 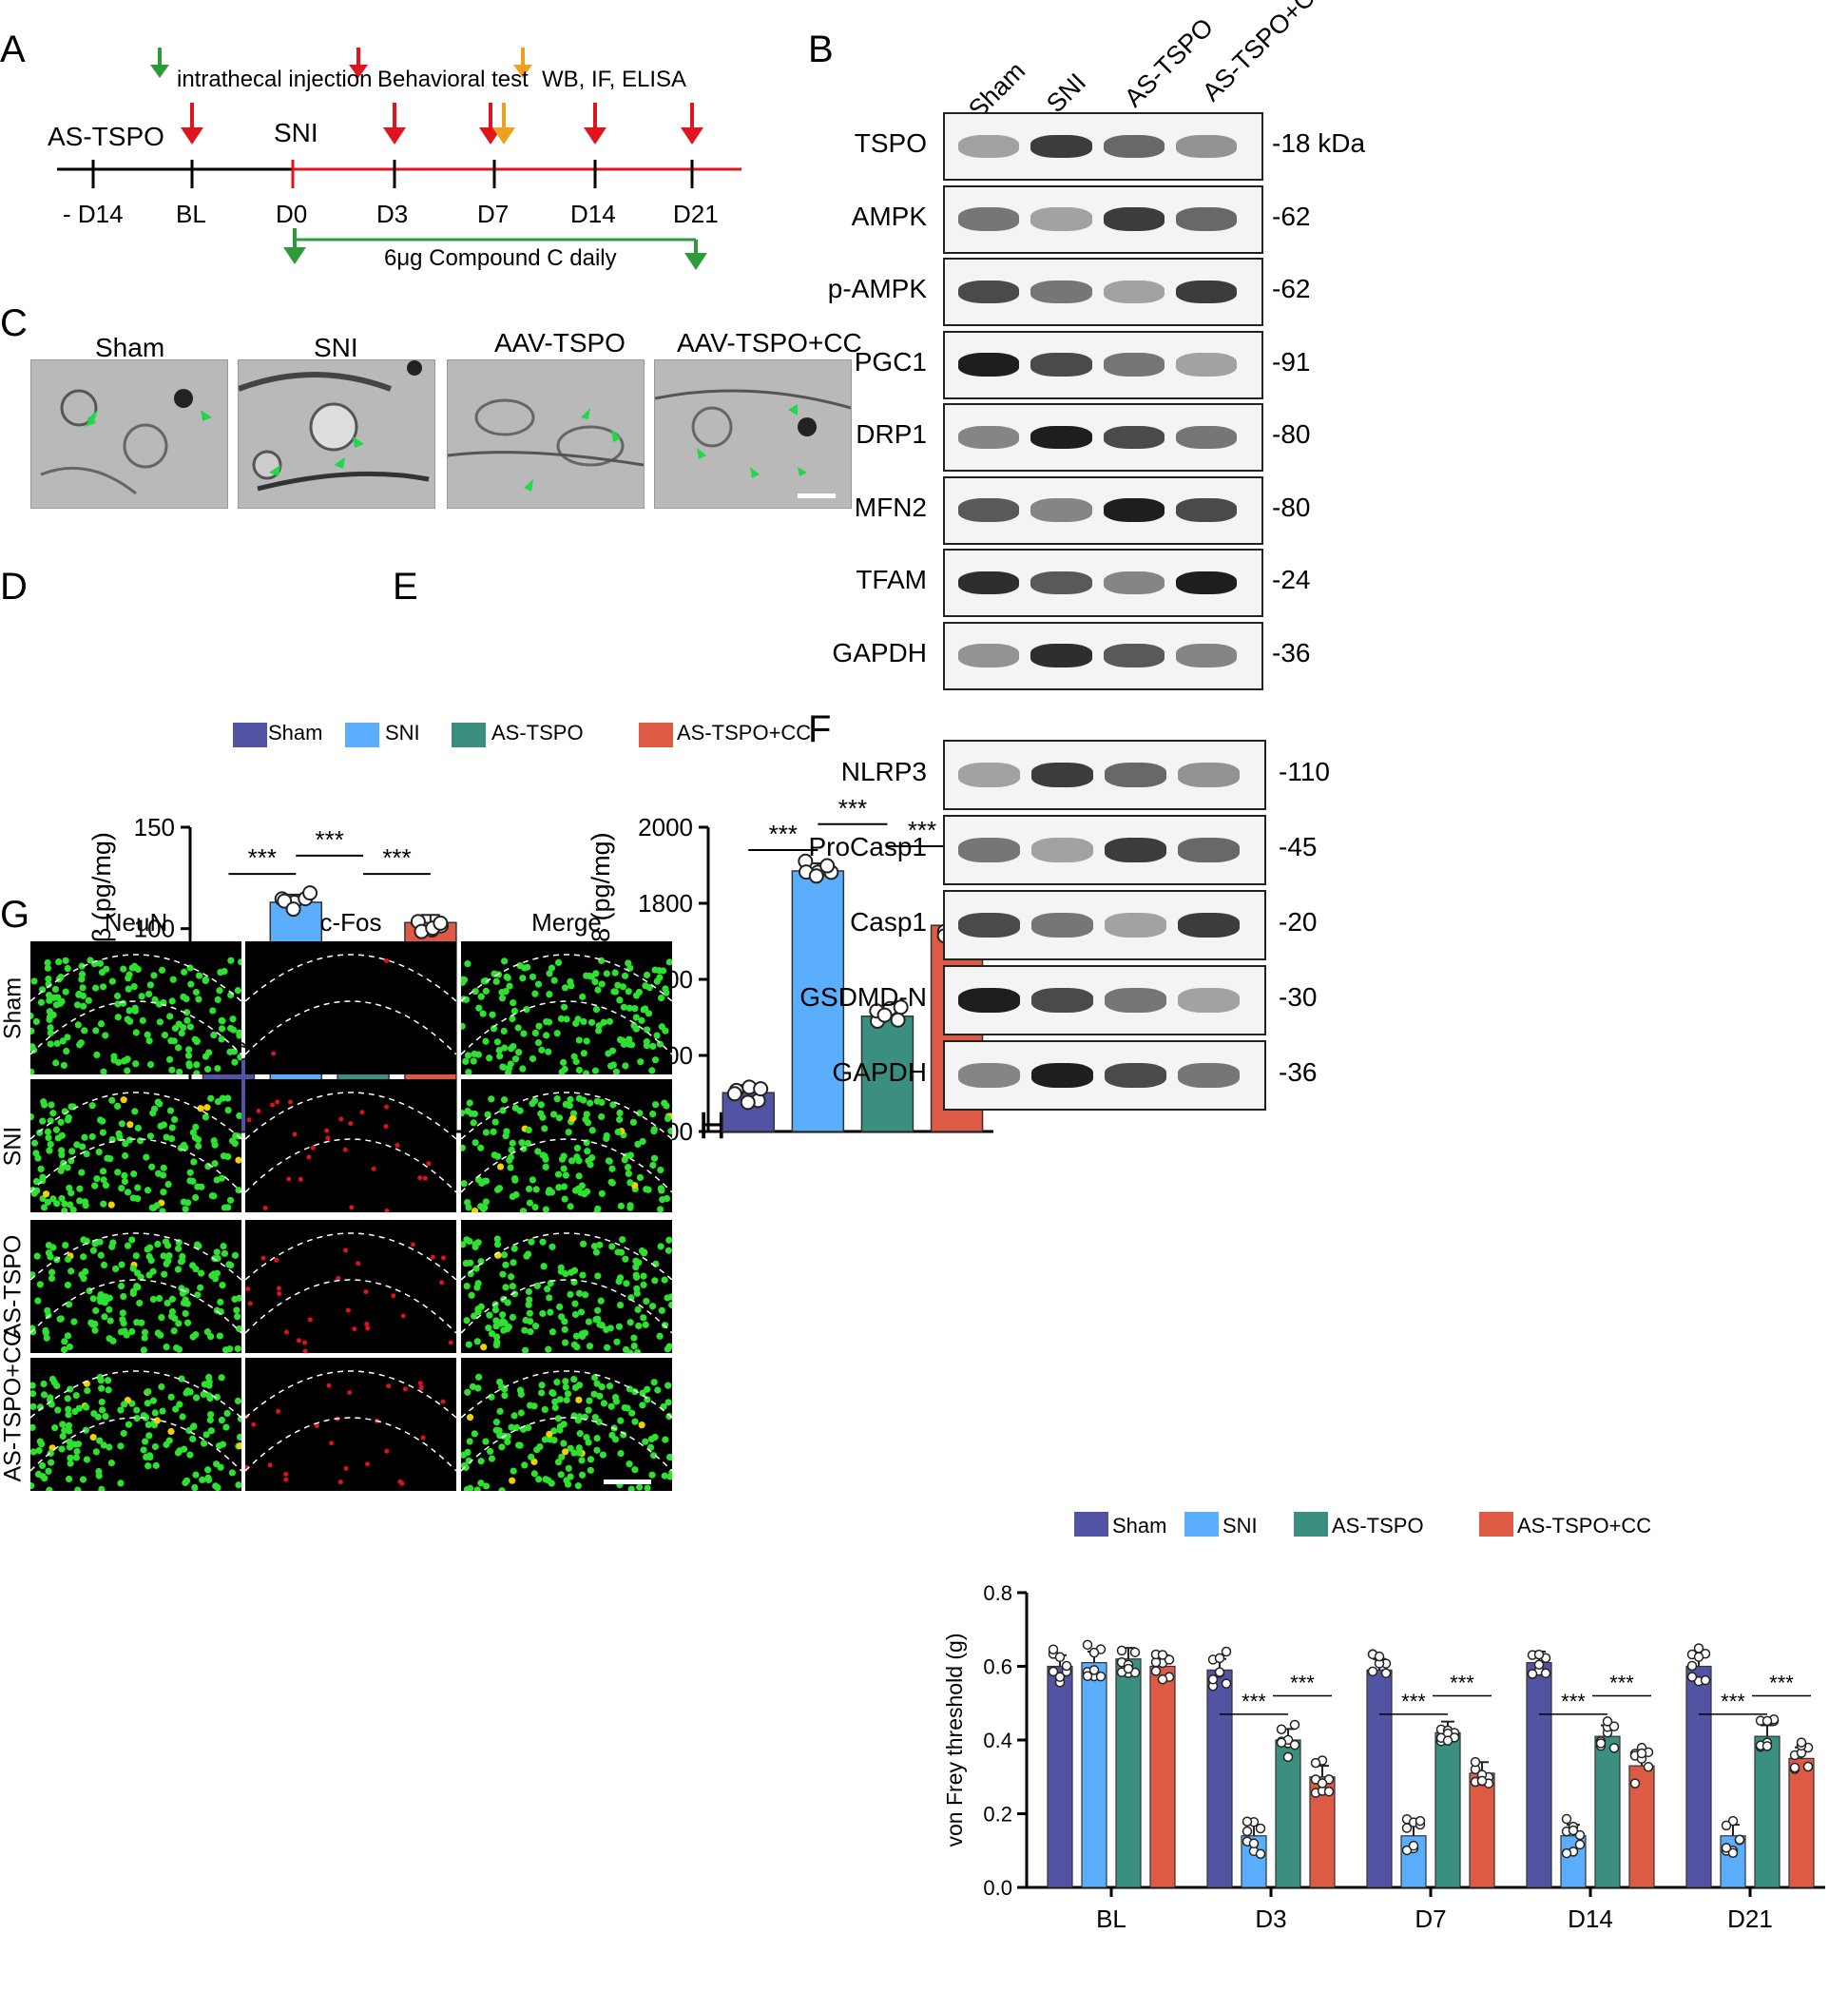 What do you see at coordinates (399, 159) in the screenshot?
I see `timeline-diagram` at bounding box center [399, 159].